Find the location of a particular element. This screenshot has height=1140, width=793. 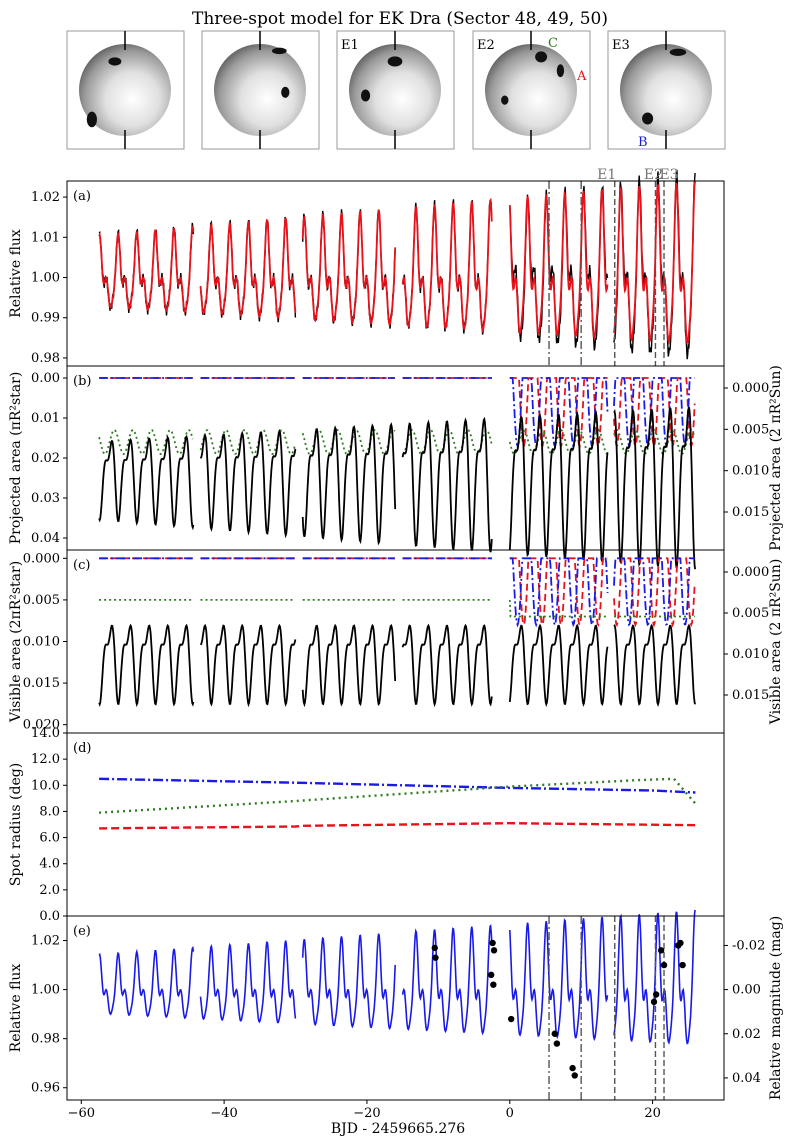

y2-tick-label: 0.02 is located at coordinates (746, 1034).